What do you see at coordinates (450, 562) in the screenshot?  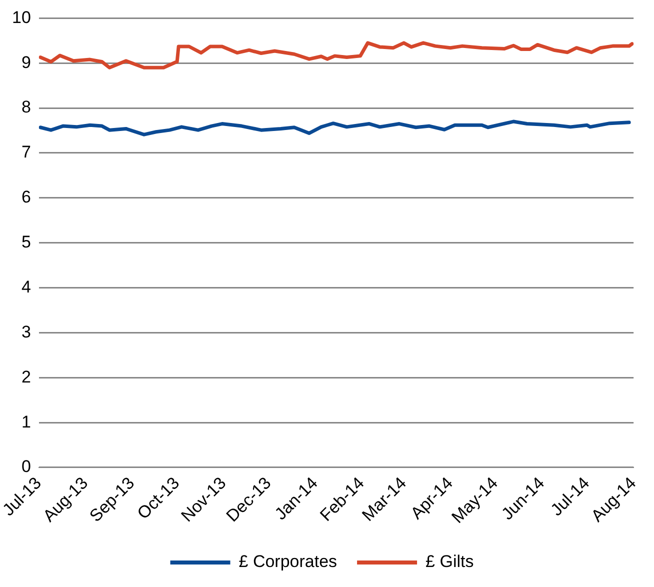 I see `legend-label: £ Gilts` at bounding box center [450, 562].